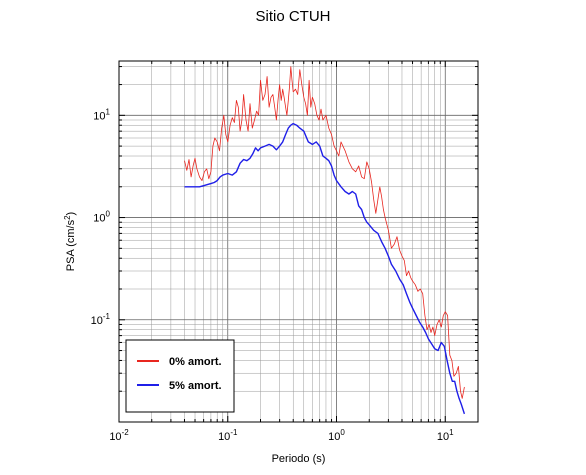 This screenshot has width=586, height=475. Describe the element at coordinates (336, 435) in the screenshot. I see `x-tick-label: 10⁰` at that location.